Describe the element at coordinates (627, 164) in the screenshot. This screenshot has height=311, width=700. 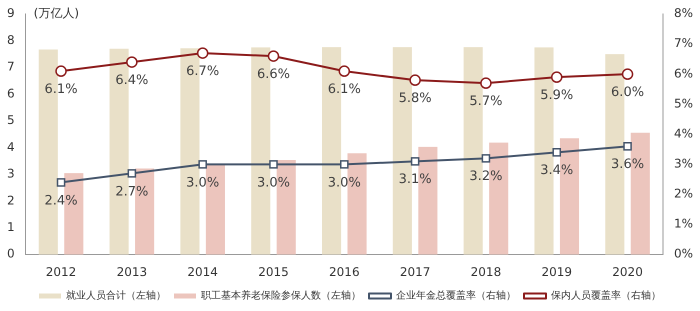
I see `data-label: 3.6%` at that location.